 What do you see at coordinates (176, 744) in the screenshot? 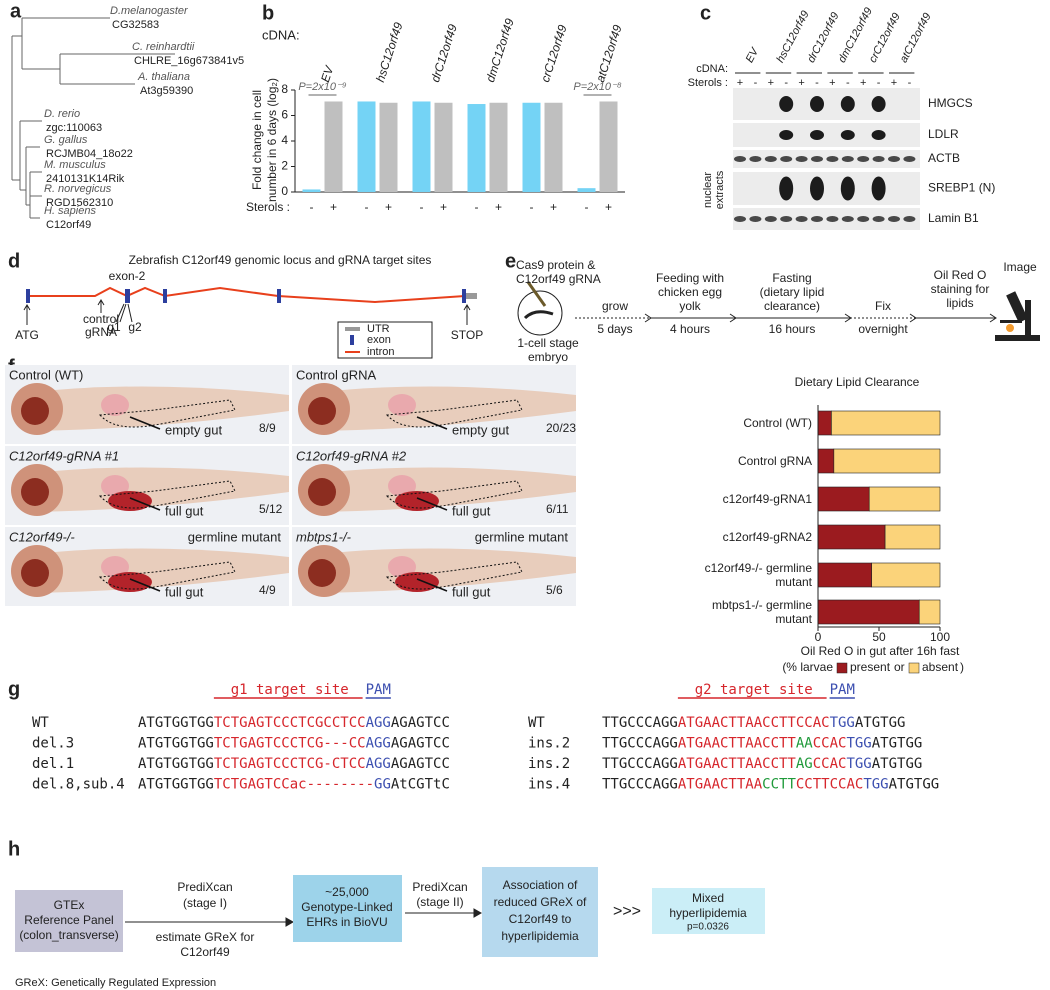
I see `sequence-part: ATGTGGTGG` at bounding box center [176, 744].